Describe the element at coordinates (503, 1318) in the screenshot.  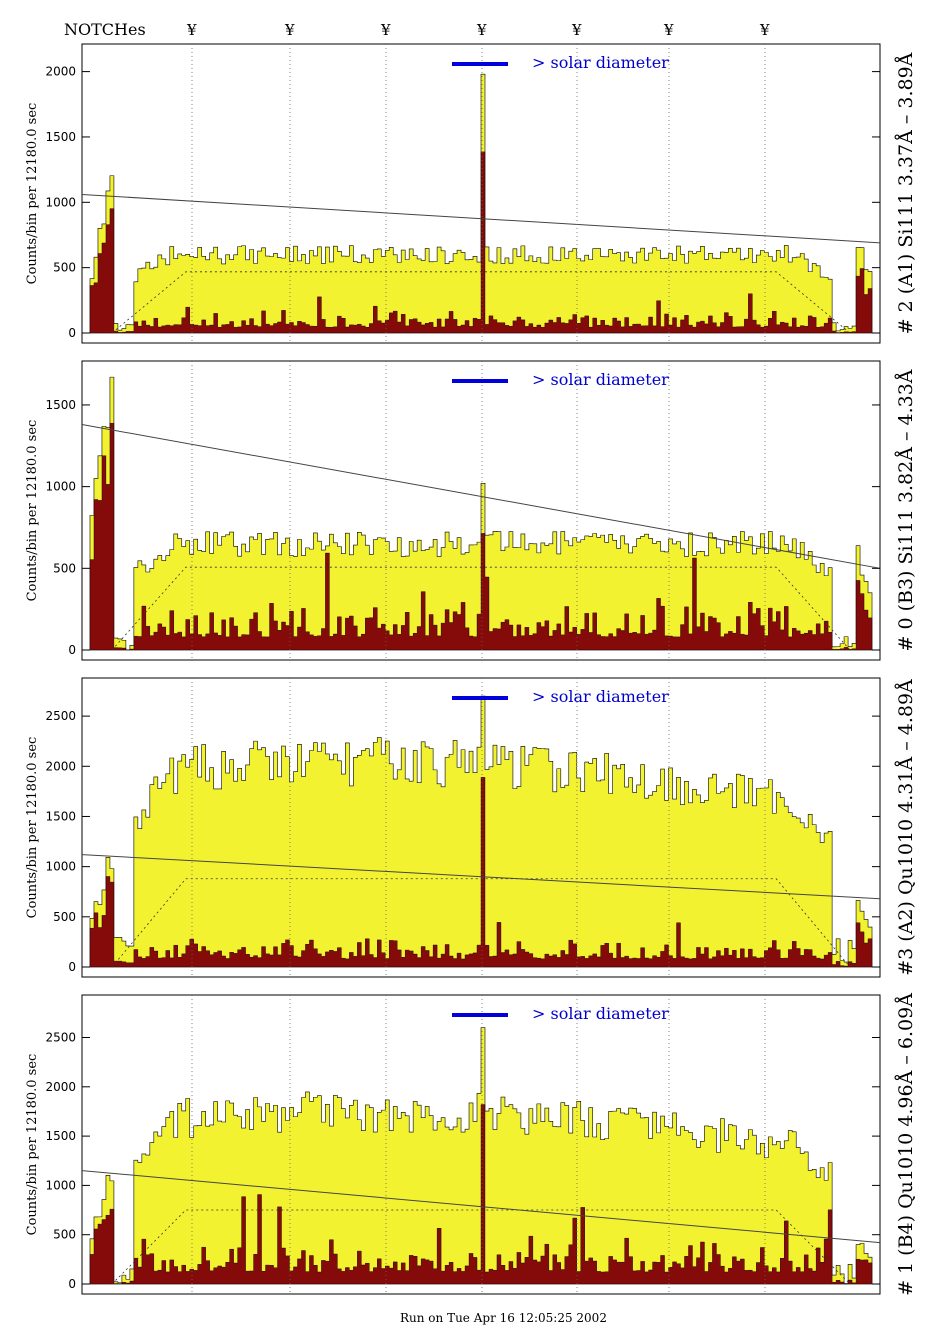
I see `run-timestamp: Run on Tue Apr 16 12:05:25 2002` at that location.